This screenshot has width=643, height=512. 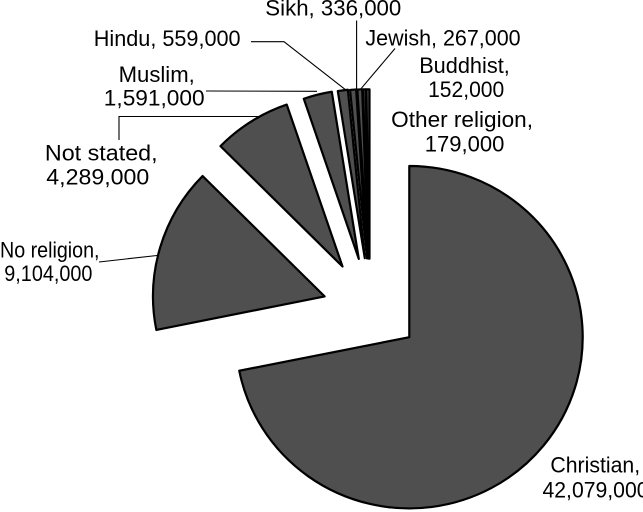 I want to click on svg-text: Hindu, 559,000, so click(x=167, y=38).